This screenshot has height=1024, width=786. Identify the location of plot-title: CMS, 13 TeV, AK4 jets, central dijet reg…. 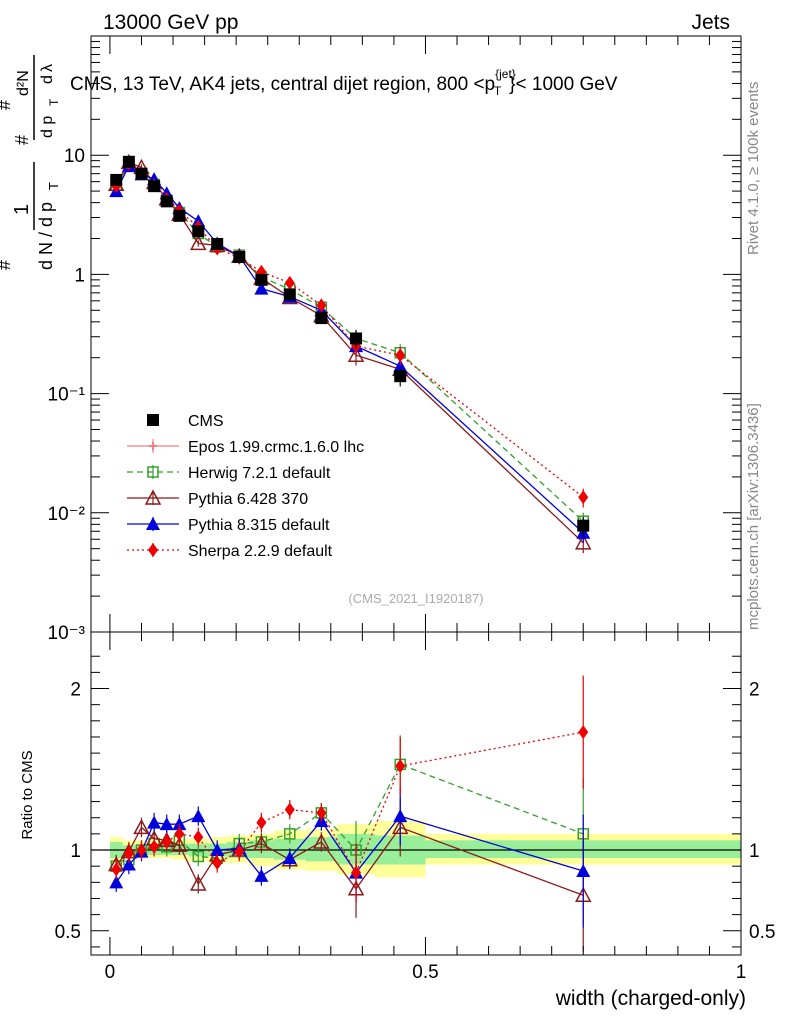
(344, 82).